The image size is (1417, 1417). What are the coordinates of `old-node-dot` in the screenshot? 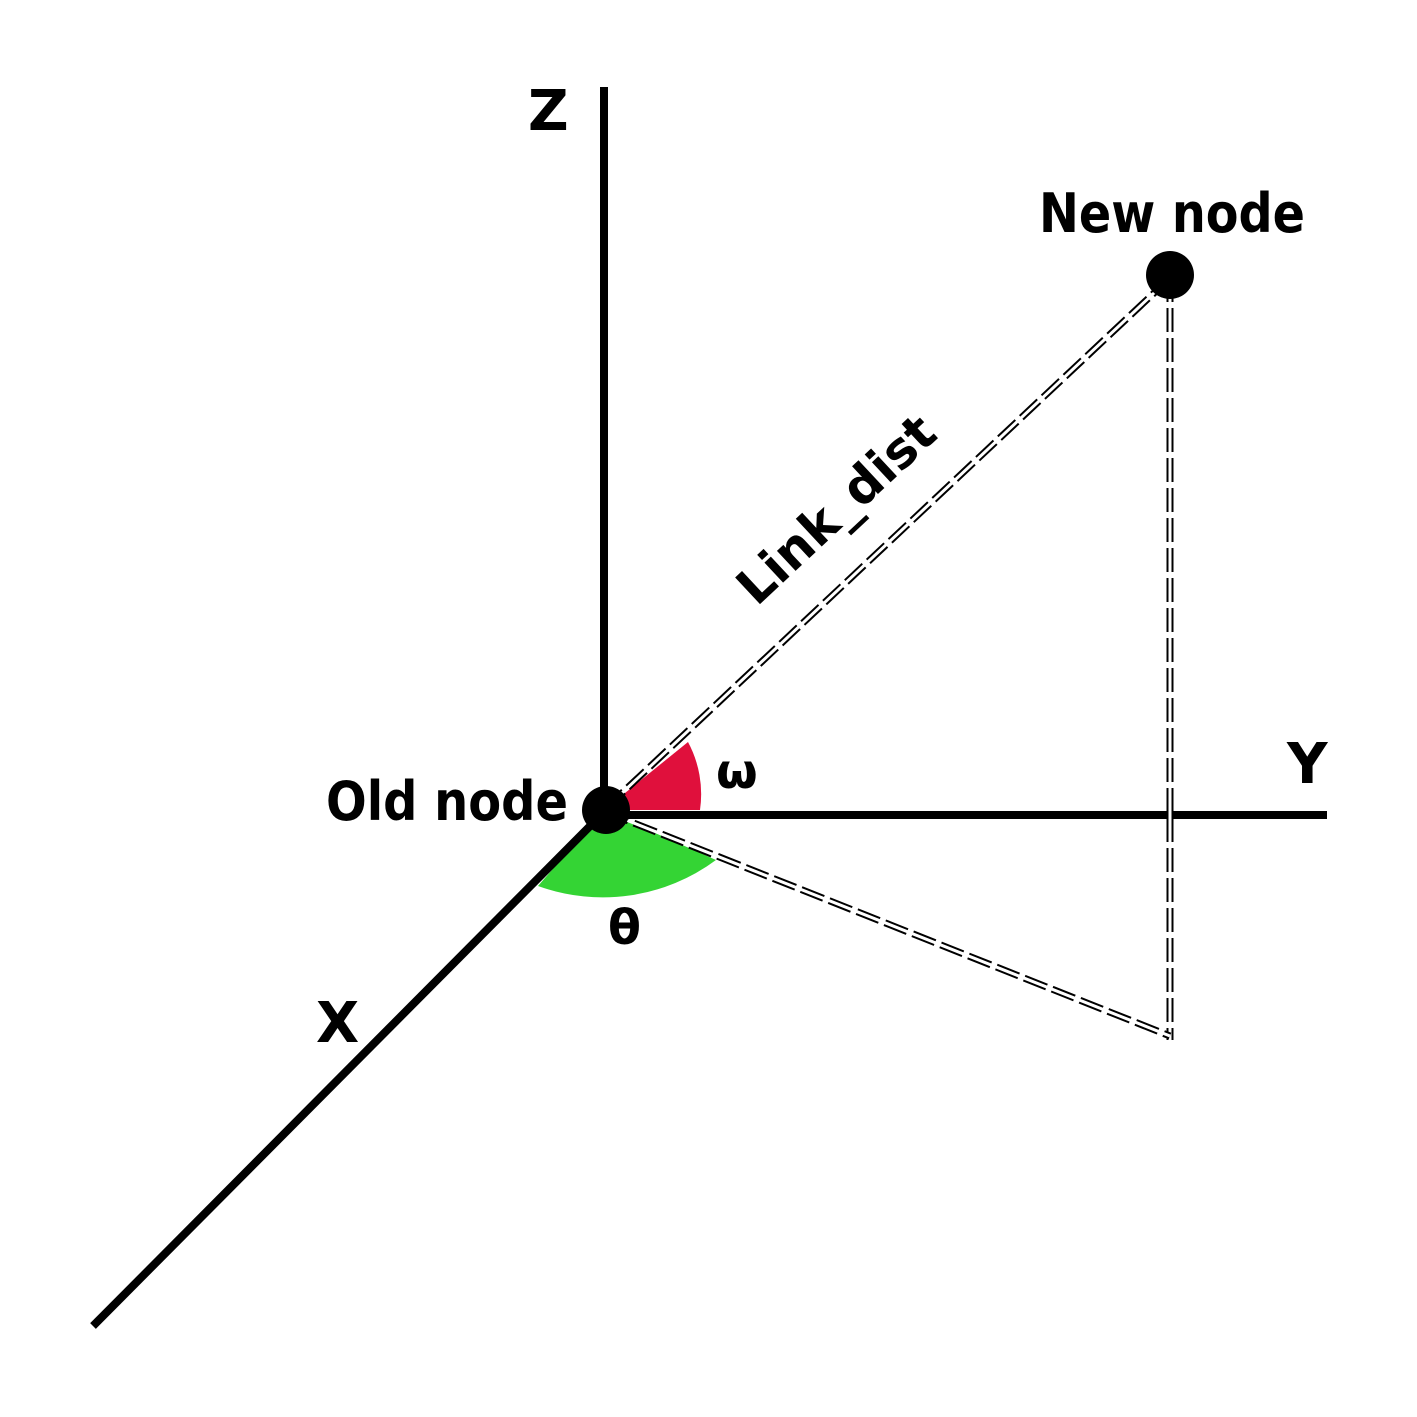 It's located at (606, 810).